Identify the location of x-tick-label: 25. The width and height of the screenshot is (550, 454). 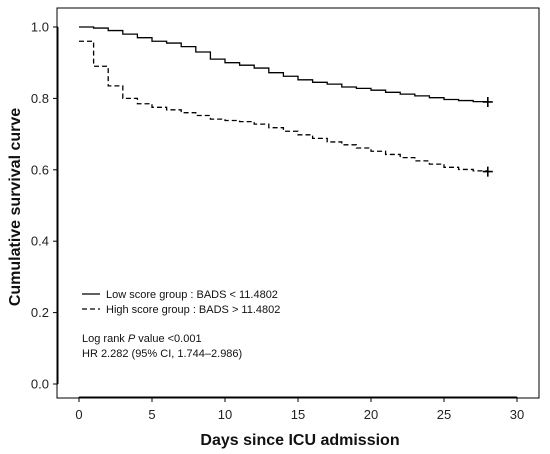
(444, 414).